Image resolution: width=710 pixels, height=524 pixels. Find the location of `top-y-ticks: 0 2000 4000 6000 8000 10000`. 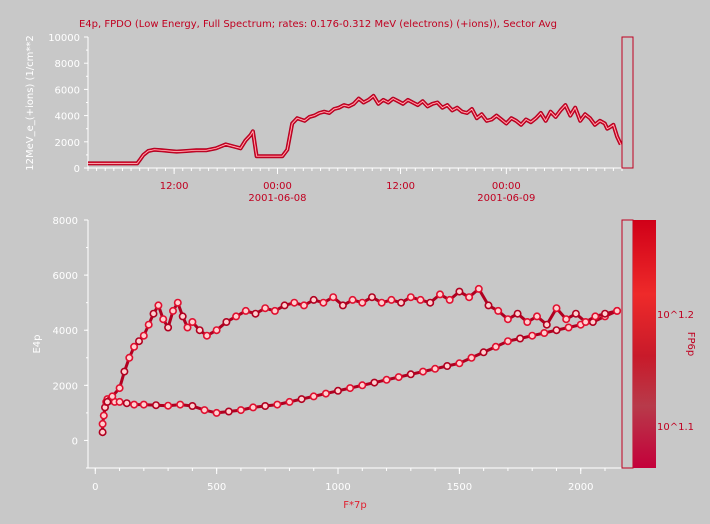

top-y-ticks: 0 2000 4000 6000 8000 10000 is located at coordinates (68, 104).